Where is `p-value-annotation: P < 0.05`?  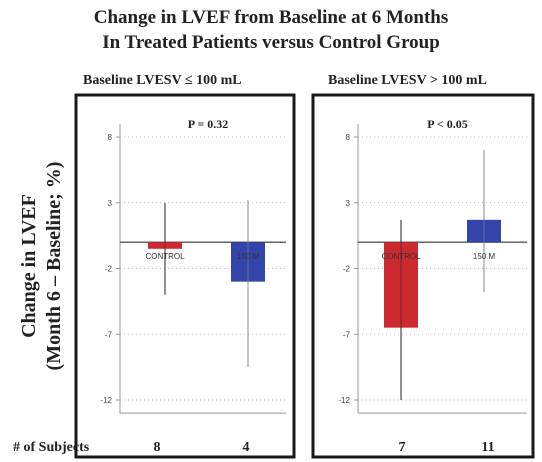 p-value-annotation: P < 0.05 is located at coordinates (447, 124).